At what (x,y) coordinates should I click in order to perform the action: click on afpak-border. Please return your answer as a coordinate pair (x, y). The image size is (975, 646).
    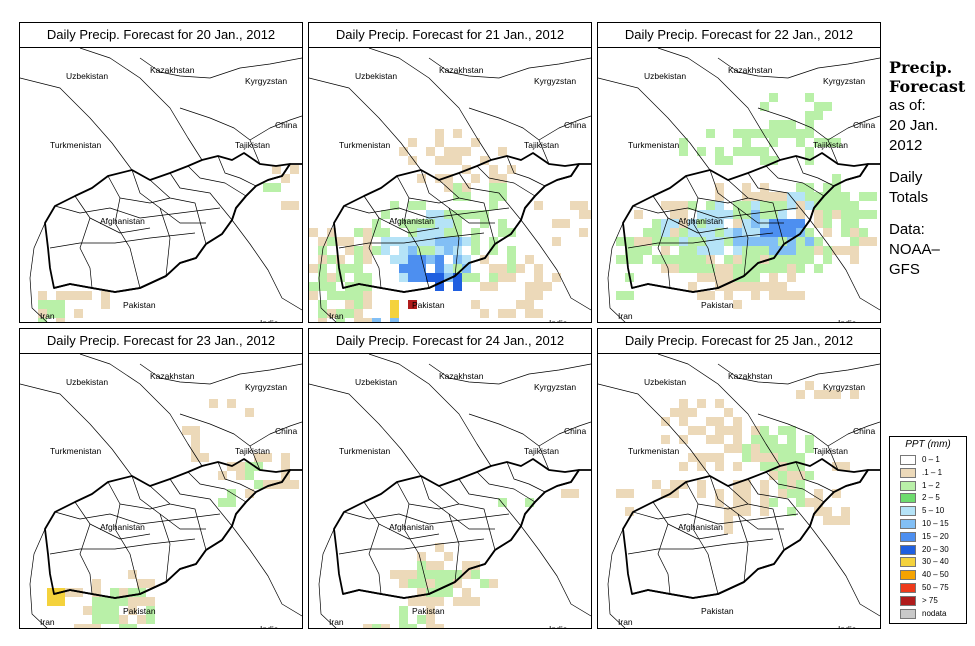
    Looking at the image, I should click on (466, 228).